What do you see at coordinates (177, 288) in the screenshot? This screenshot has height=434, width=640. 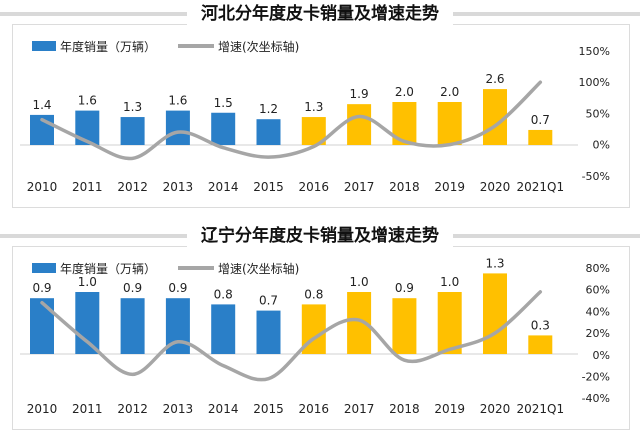 I see `data-label-2013: 0.9` at bounding box center [177, 288].